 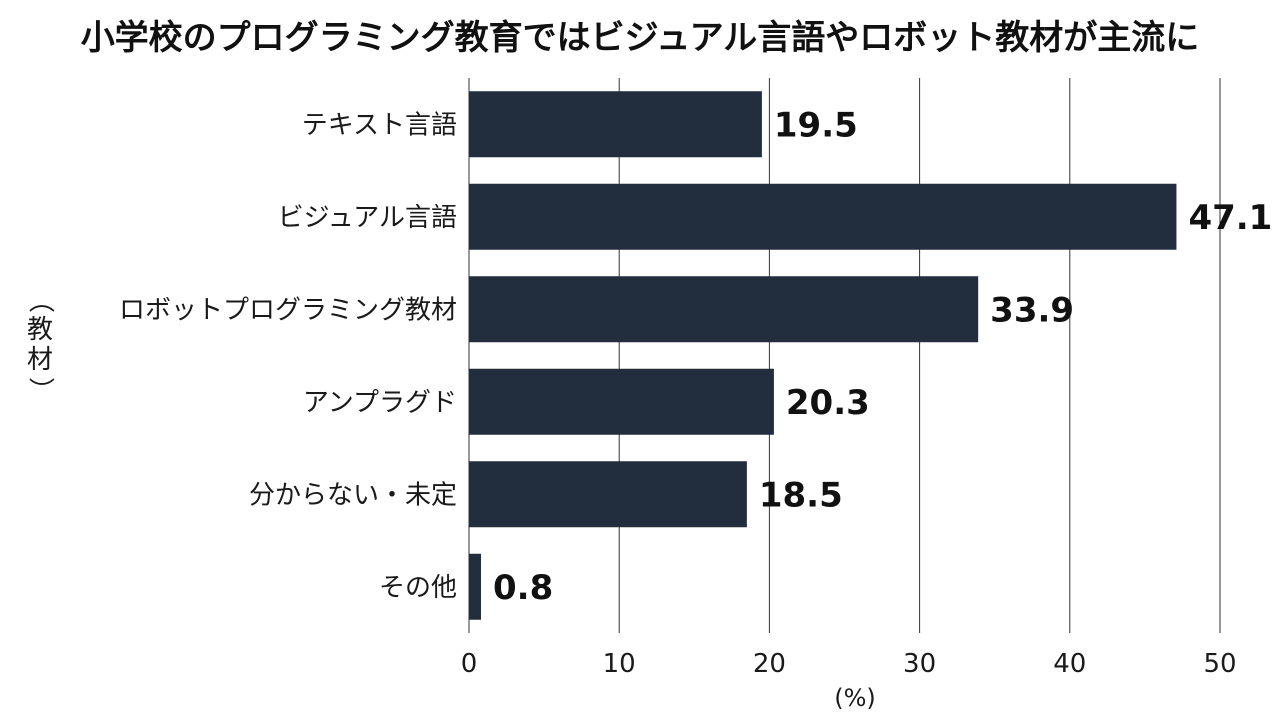 What do you see at coordinates (828, 403) in the screenshot?
I see `value-label: 20.3` at bounding box center [828, 403].